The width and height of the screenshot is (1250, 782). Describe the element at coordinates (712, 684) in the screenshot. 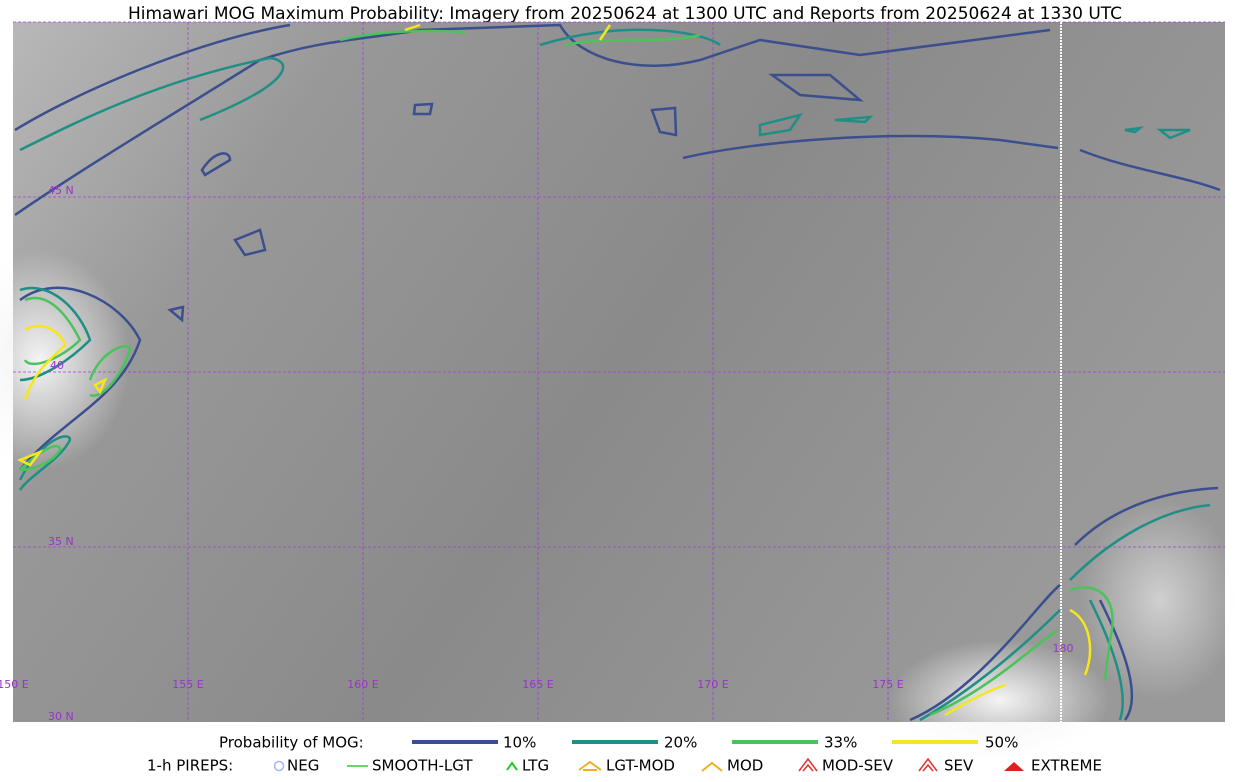

I see `lon-label: 170 E` at that location.